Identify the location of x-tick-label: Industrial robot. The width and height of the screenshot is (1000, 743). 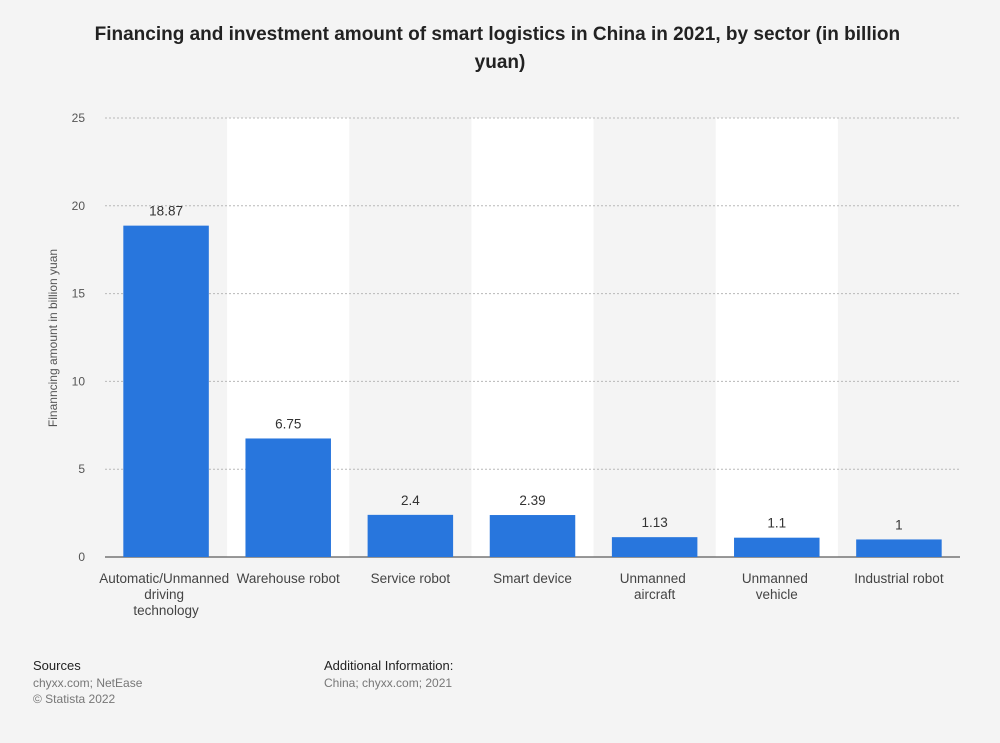
(899, 578).